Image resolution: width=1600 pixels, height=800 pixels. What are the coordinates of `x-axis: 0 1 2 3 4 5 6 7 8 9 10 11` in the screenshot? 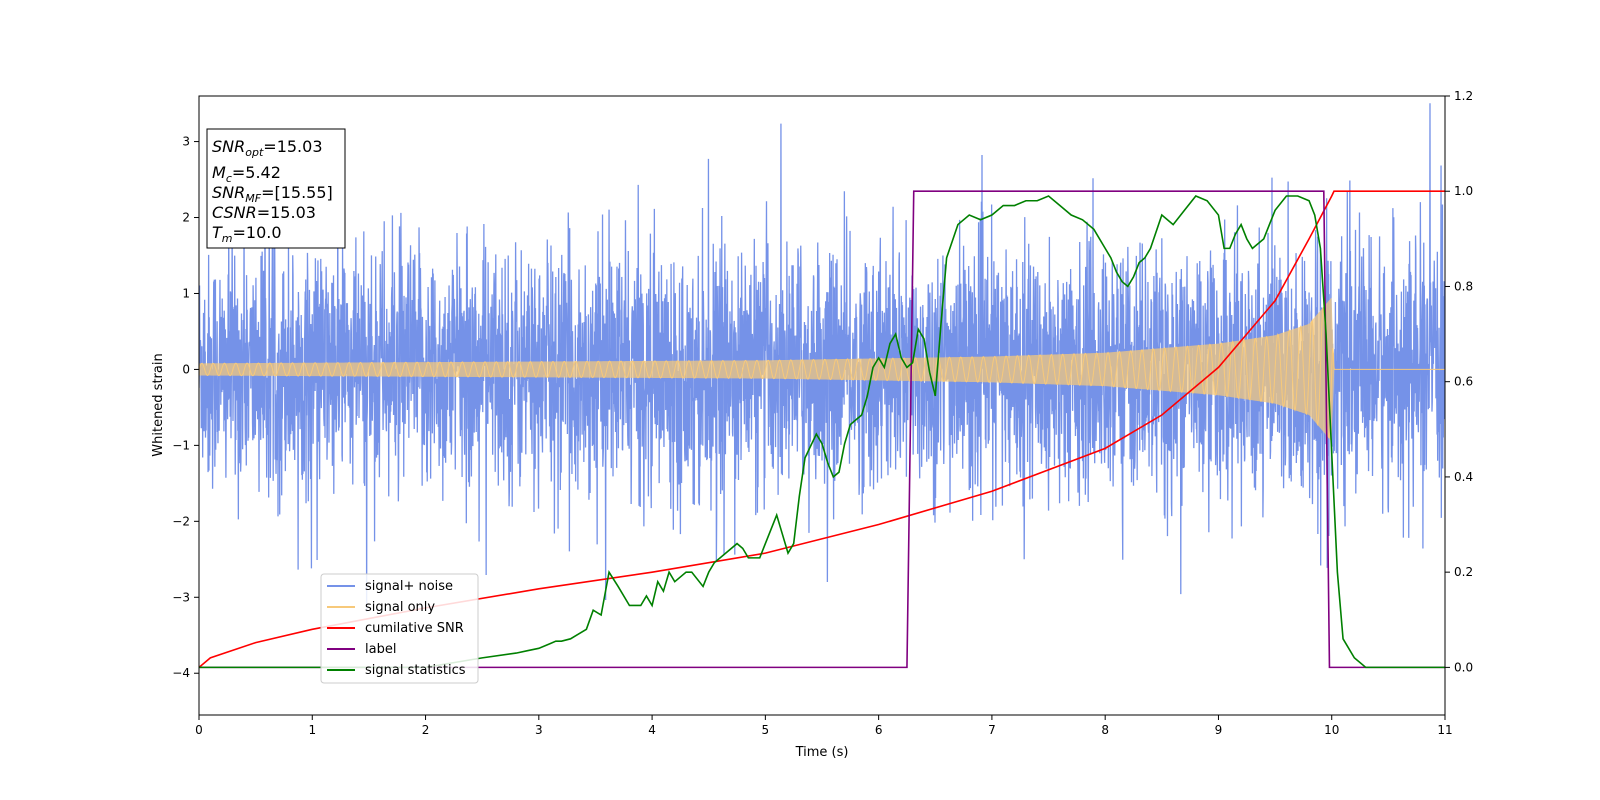 It's located at (824, 726).